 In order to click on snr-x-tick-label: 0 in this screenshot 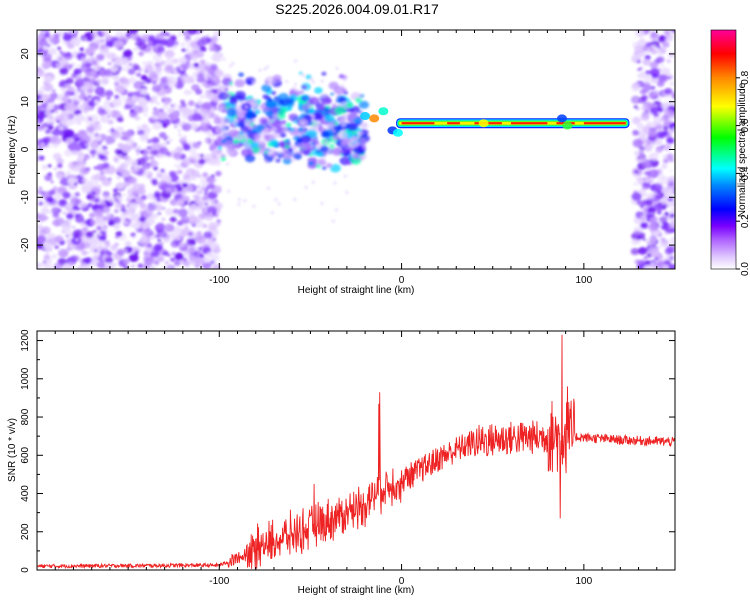, I will do `click(402, 581)`.